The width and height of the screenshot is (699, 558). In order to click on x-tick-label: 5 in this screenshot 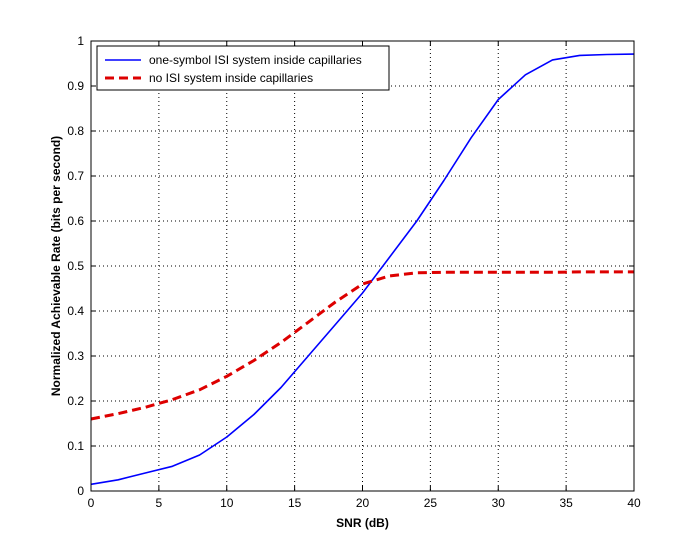, I will do `click(159, 503)`.